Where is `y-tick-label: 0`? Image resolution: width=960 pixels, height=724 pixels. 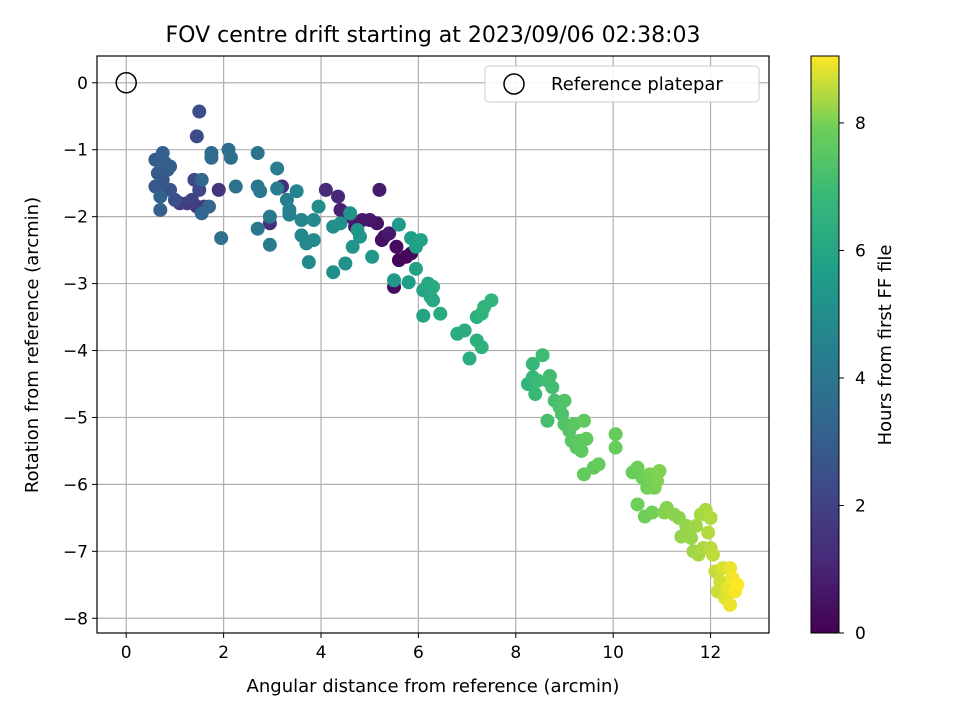
y-tick-label: 0 is located at coordinates (82, 84).